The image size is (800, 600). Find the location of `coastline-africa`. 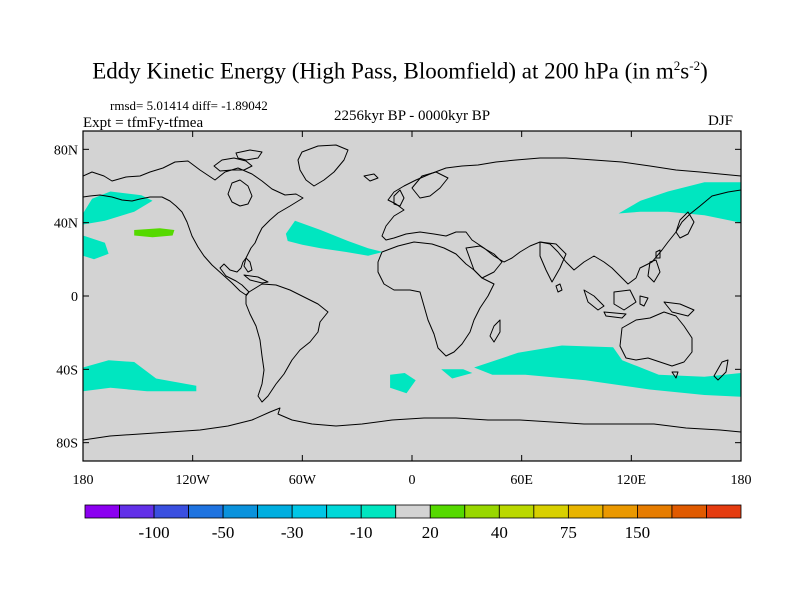

coastline-africa is located at coordinates (436, 299).